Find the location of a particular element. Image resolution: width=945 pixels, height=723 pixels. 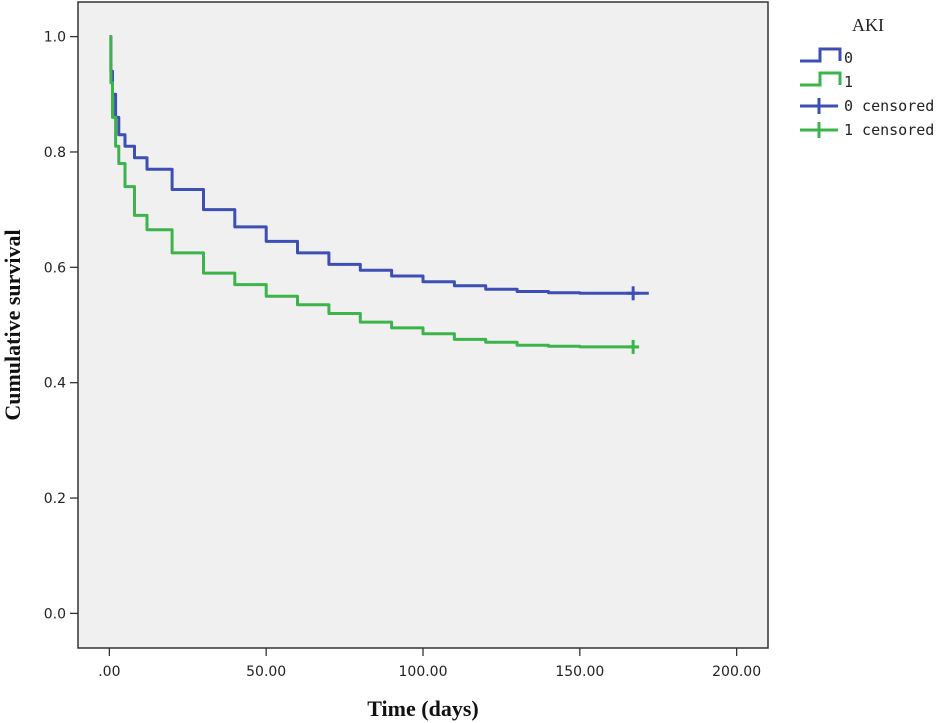

censored-markers is located at coordinates (633, 320).